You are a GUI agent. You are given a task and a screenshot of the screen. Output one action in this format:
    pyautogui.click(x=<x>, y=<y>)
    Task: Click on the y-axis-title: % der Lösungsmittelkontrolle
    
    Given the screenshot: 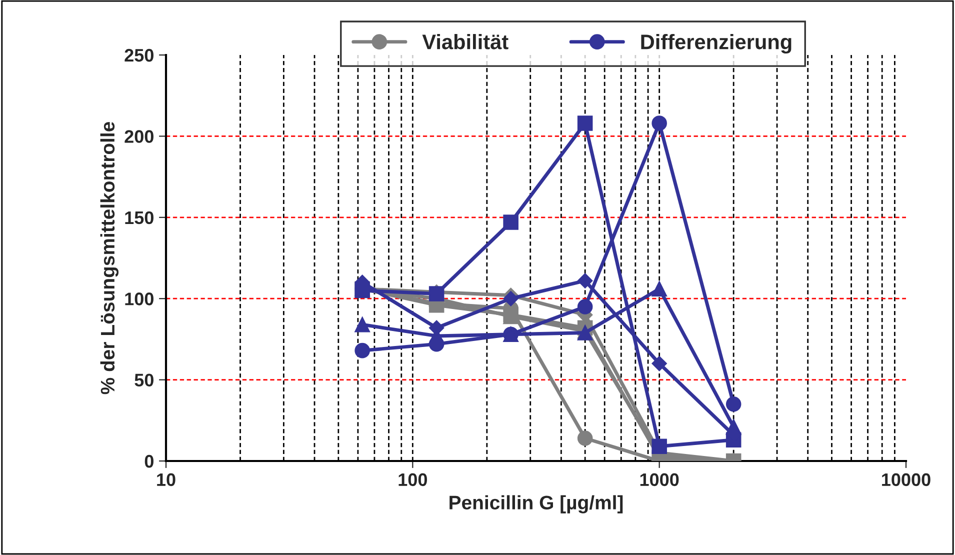 What is the action you would take?
    pyautogui.click(x=109, y=258)
    